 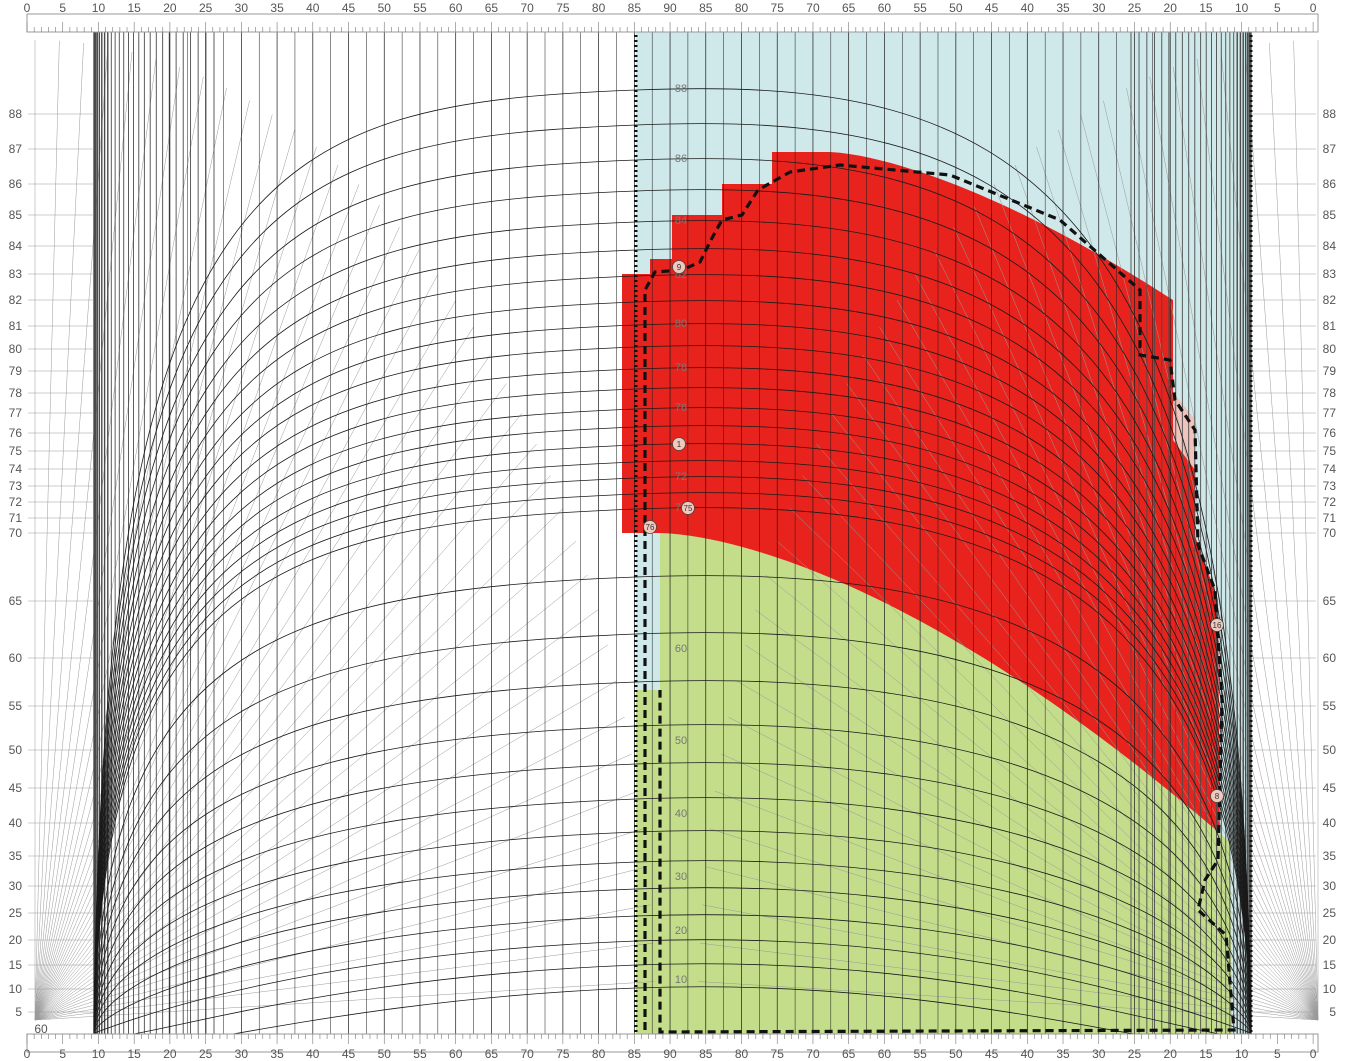 I want to click on bottom-scale-label: 20, so click(x=1171, y=1054).